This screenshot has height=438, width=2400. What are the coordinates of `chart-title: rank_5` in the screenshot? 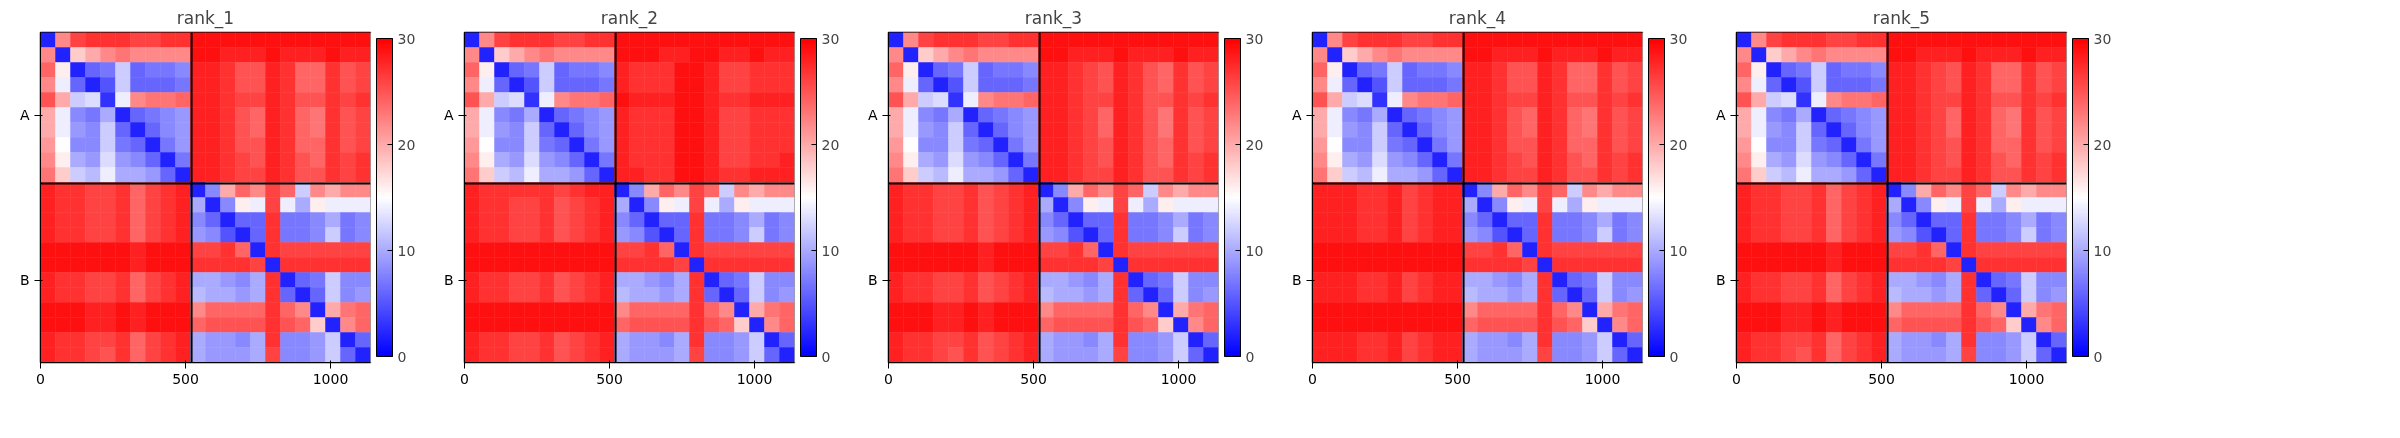 It's located at (1901, 18).